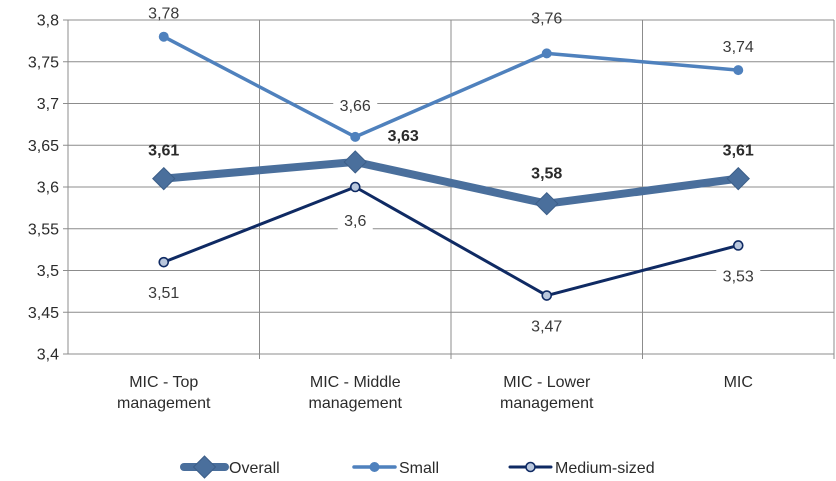 This screenshot has height=481, width=836. Describe the element at coordinates (546, 174) in the screenshot. I see `data-label: 3,58` at that location.